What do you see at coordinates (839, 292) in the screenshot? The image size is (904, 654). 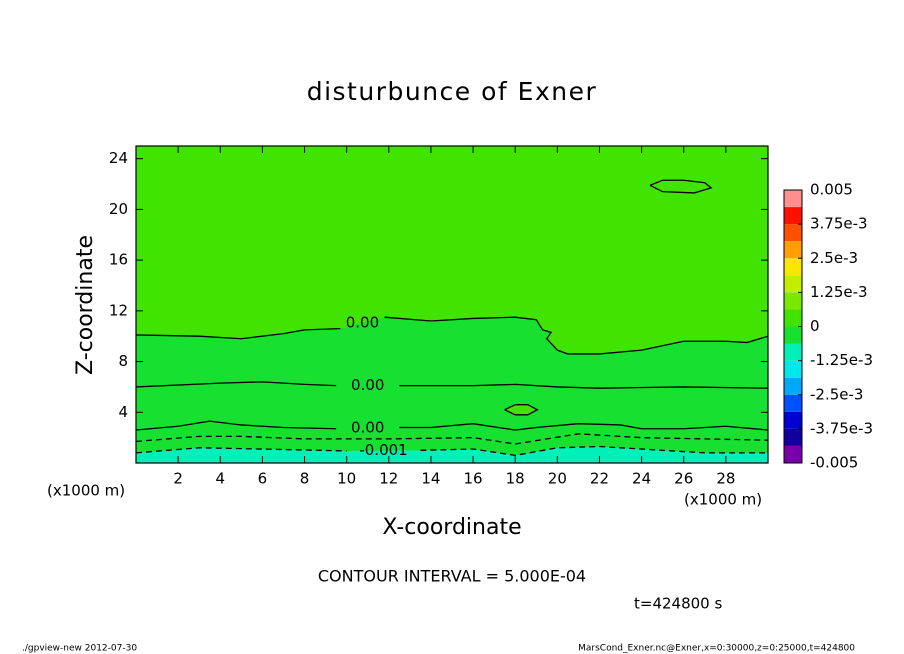 I see `colorbar-tick-label: 1.25e-3` at bounding box center [839, 292].